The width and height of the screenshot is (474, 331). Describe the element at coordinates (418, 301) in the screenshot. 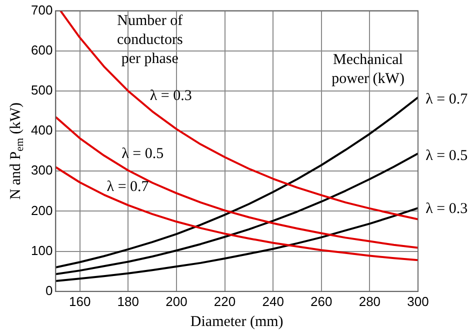

I see `x-tick-label: 300` at that location.